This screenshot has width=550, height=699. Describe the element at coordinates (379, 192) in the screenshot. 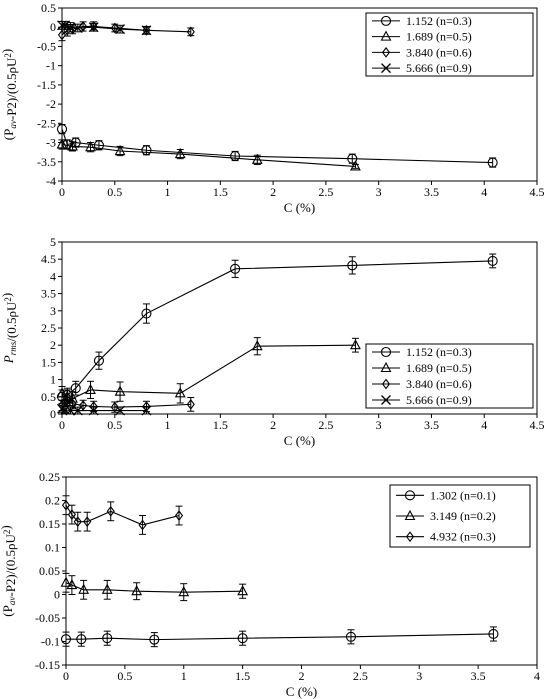

I see `x-tick-label: 3` at that location.